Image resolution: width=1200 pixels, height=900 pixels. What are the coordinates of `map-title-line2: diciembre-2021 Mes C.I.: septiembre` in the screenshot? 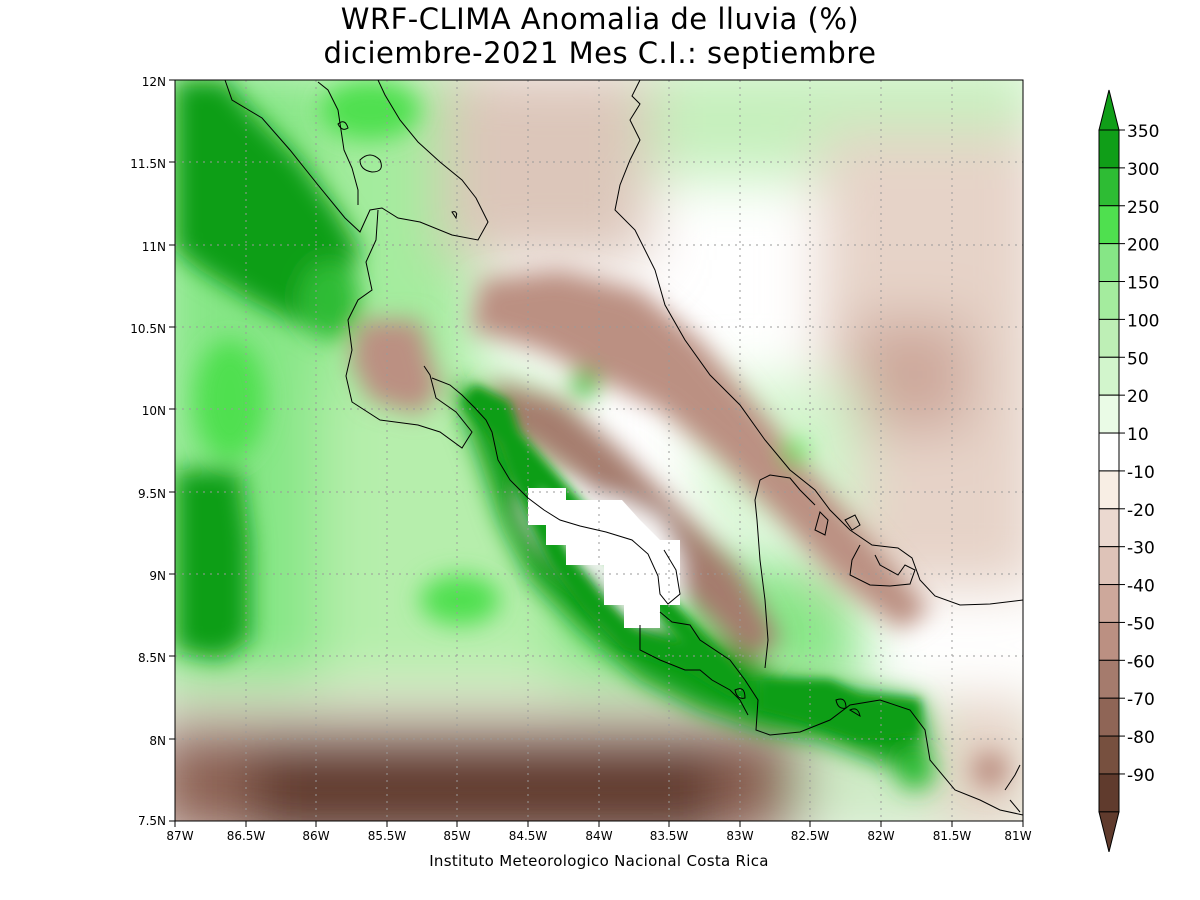 It's located at (600, 53).